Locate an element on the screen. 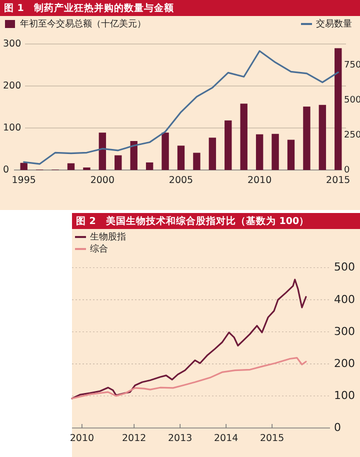 The height and width of the screenshot is (457, 360). line-series is located at coordinates (189, 378).